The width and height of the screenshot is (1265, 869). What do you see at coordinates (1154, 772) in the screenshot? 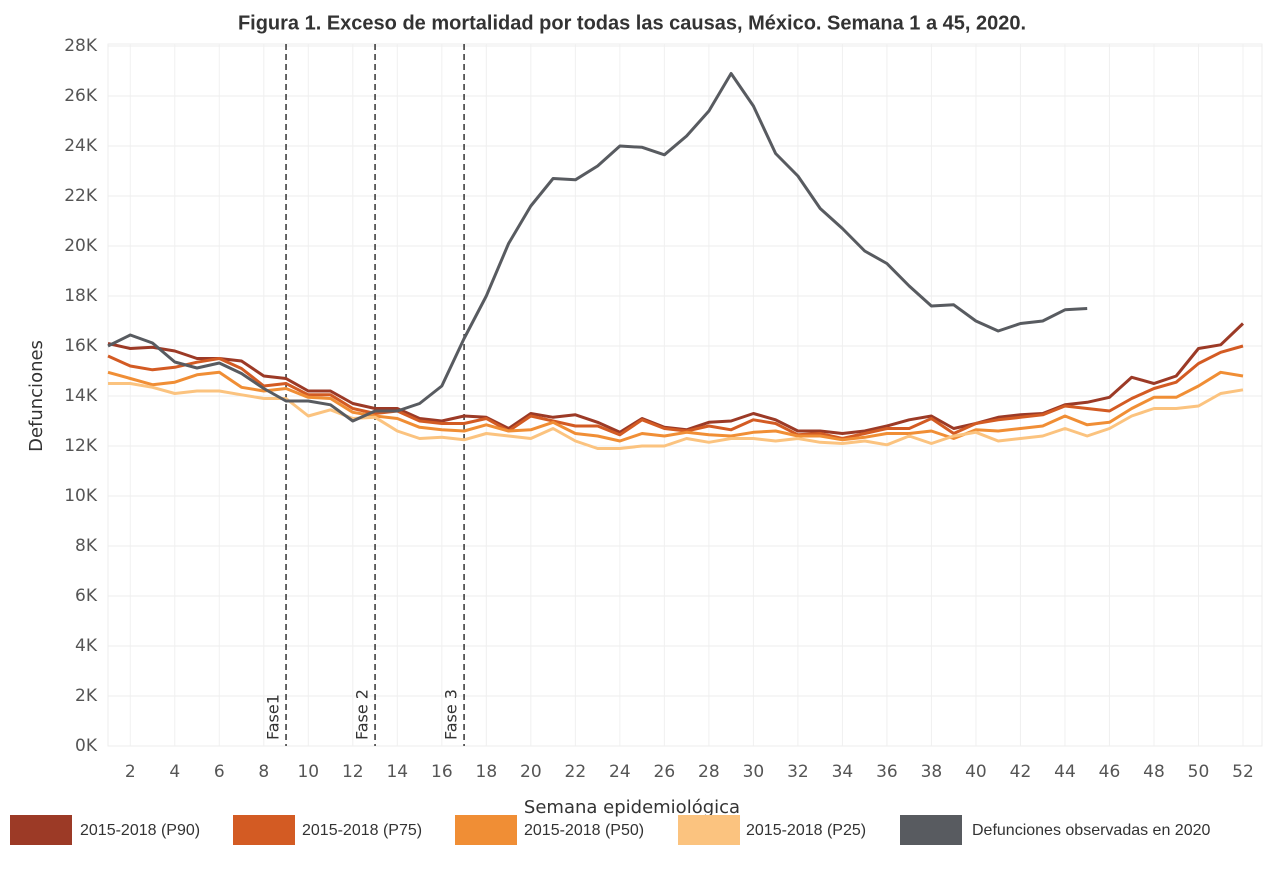
I see `x-tick-label: 48` at bounding box center [1154, 772].